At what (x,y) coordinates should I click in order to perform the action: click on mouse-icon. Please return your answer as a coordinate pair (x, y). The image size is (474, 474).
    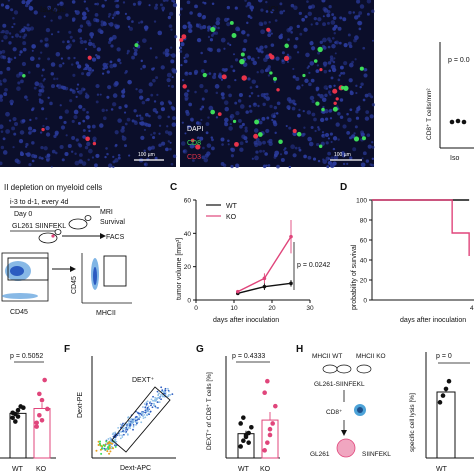
    Looking at the image, I should click on (78, 224).